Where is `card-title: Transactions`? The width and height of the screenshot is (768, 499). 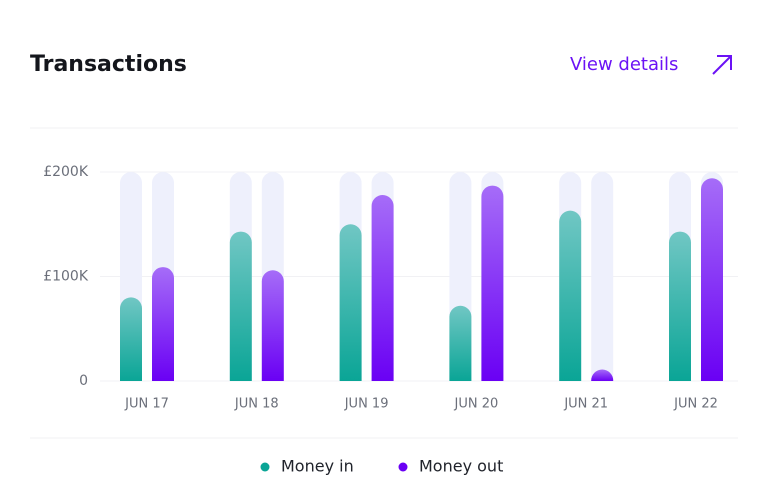 card-title: Transactions is located at coordinates (108, 64).